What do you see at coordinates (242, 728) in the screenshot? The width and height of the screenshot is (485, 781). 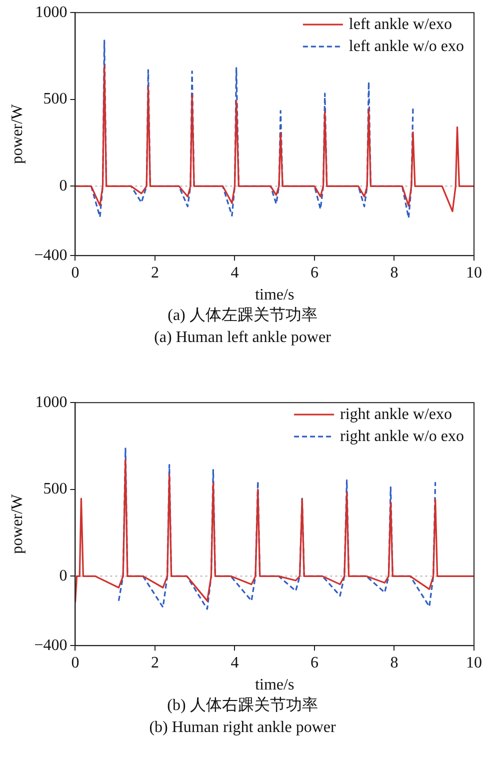 I see `text: (b) Human right ankle power` at bounding box center [242, 728].